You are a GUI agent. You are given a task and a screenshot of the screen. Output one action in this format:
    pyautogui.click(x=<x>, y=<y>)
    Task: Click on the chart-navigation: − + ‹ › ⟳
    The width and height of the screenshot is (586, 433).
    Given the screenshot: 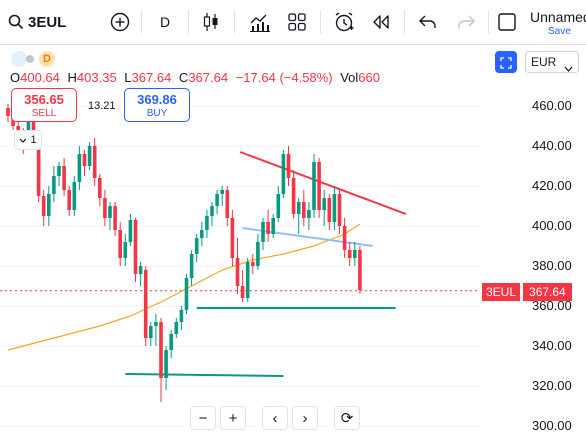 What is the action you would take?
    pyautogui.click(x=275, y=418)
    